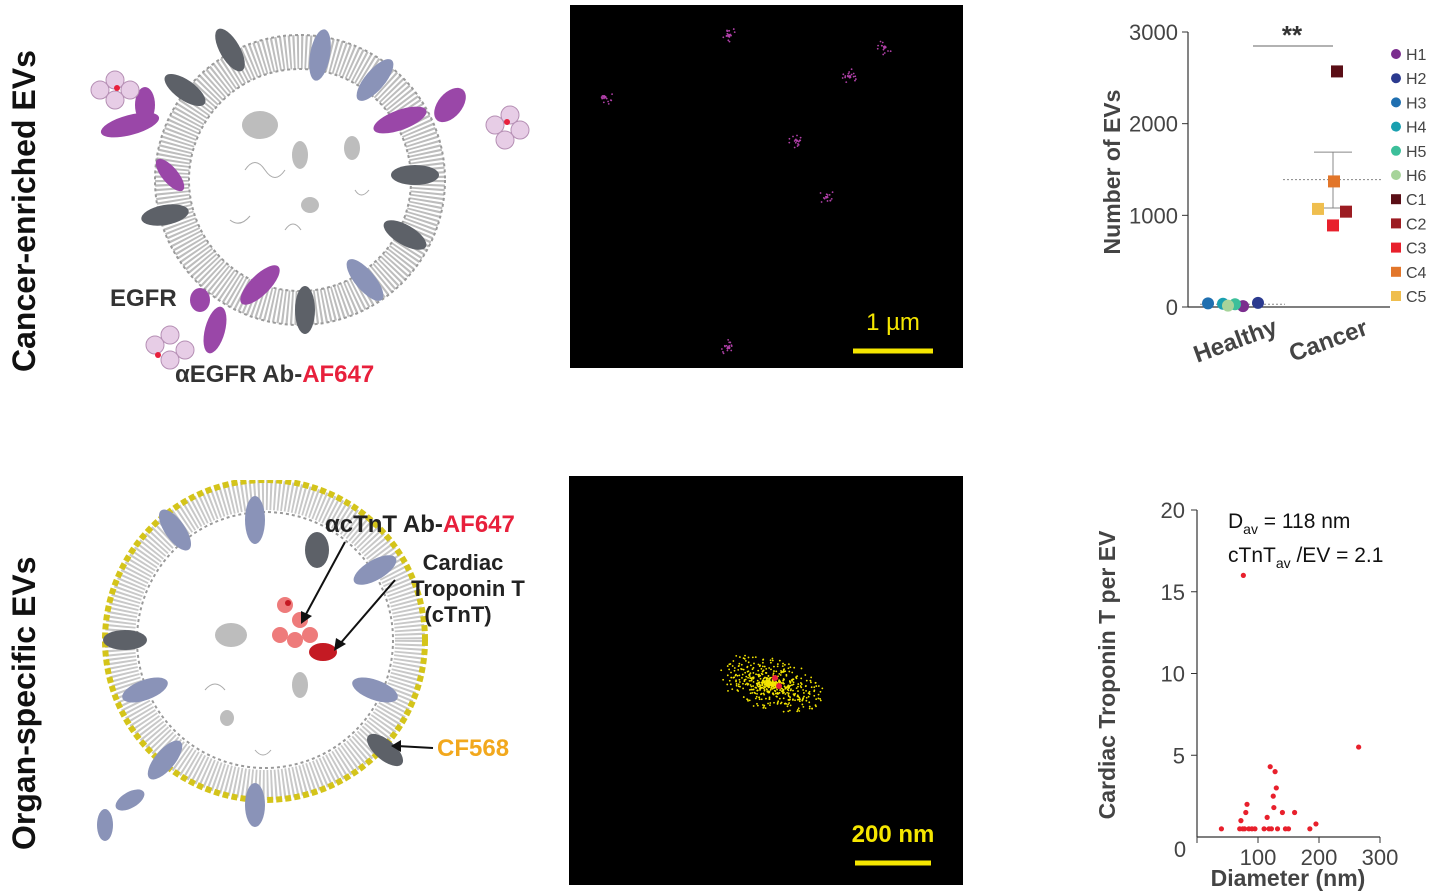 Image resolution: width=1430 pixels, height=896 pixels. I want to click on y-tick-label: 2000, so click(1153, 124).